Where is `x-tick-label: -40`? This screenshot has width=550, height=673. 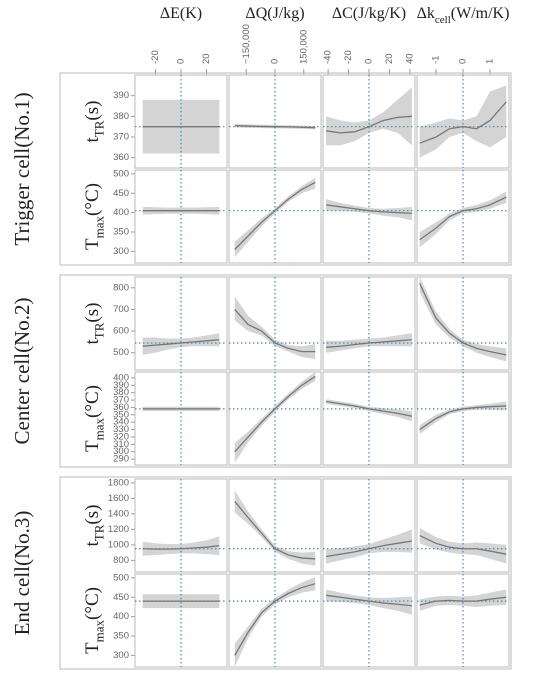
x-tick-label: -40 is located at coordinates (328, 57).